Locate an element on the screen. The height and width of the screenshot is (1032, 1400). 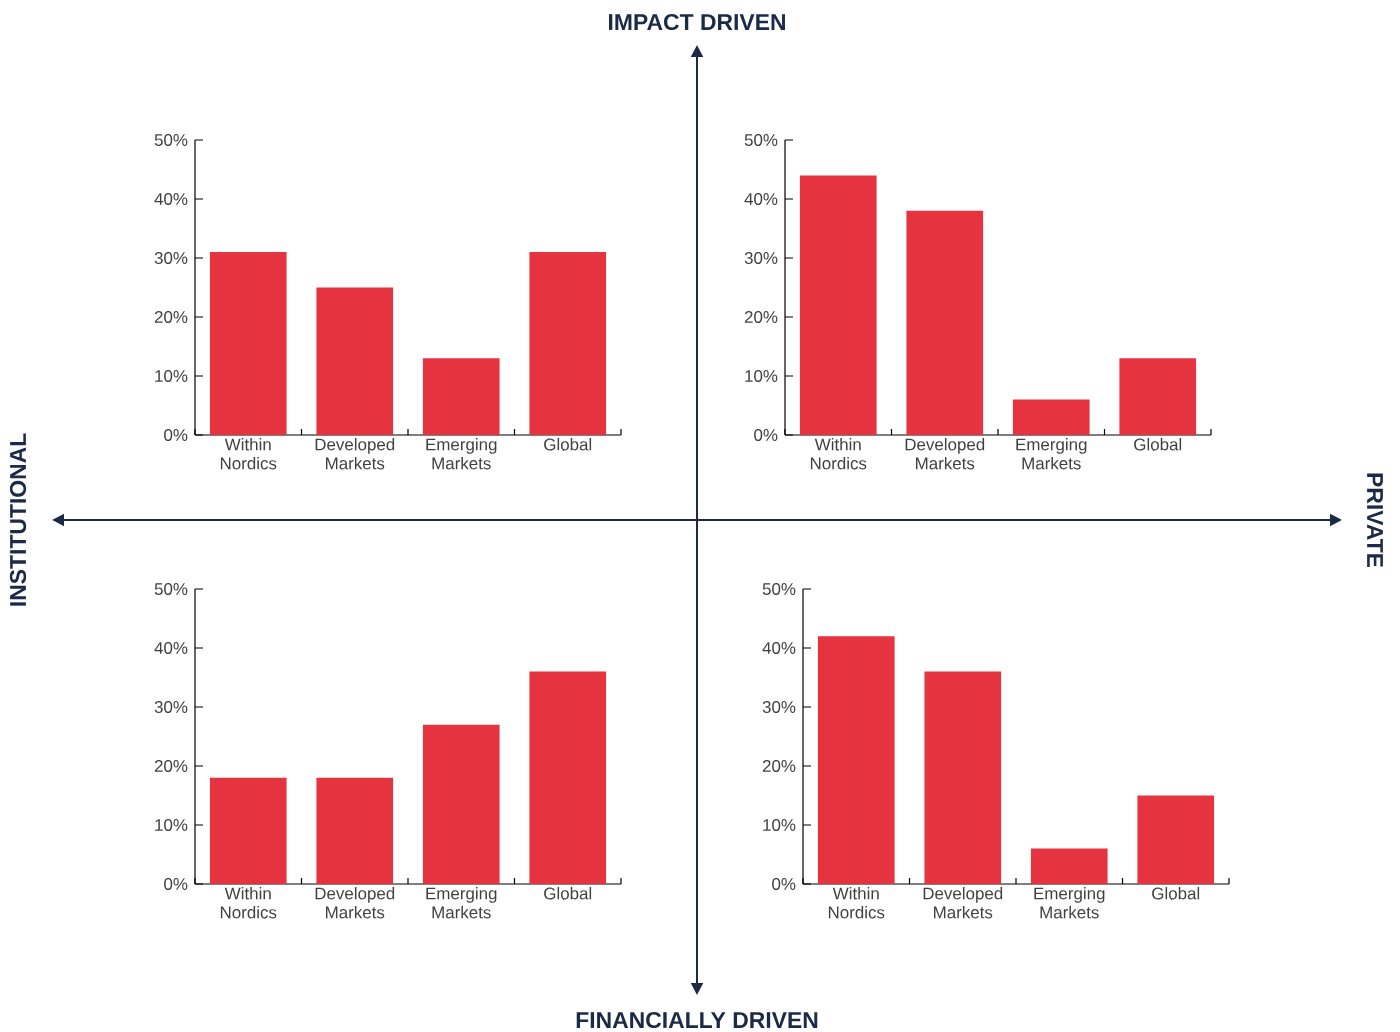
text: PRIVATE is located at coordinates (1375, 520).